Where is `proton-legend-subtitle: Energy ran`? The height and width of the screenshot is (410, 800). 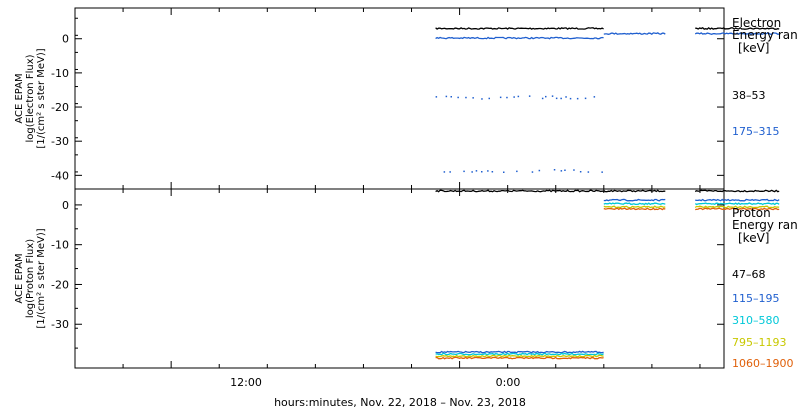
proton-legend-subtitle: Energy ran is located at coordinates (765, 225).